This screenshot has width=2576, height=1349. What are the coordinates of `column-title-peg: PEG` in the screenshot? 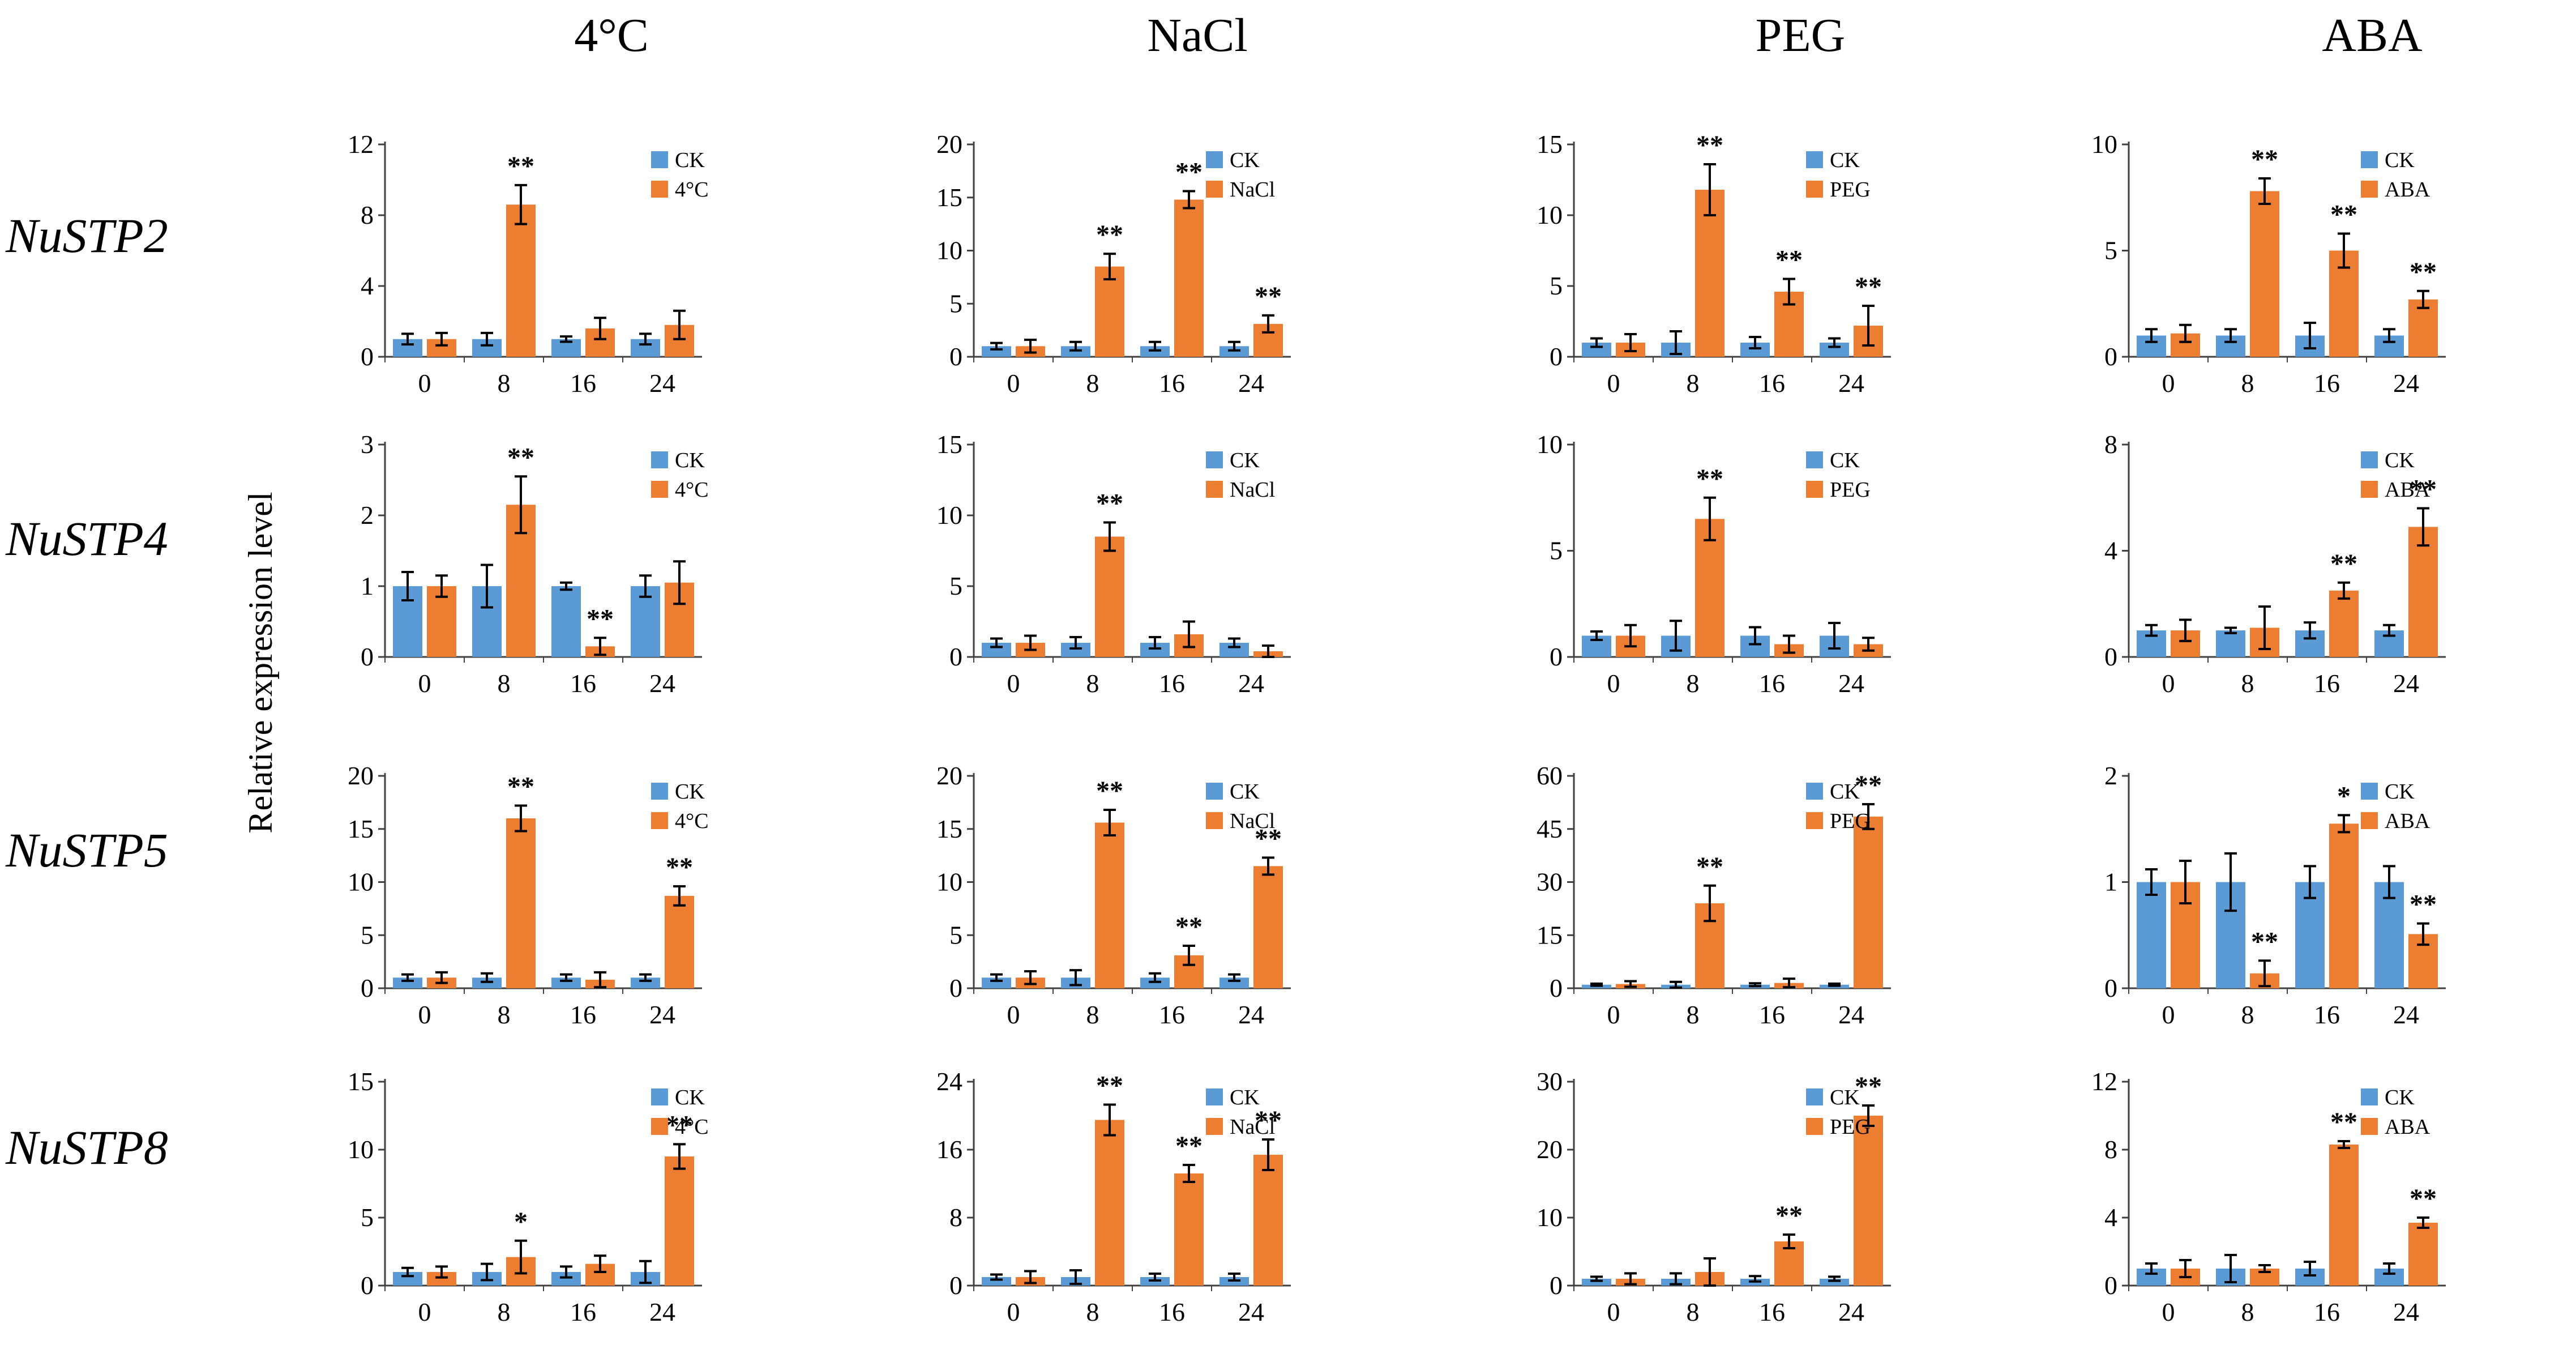 It's located at (1801, 35).